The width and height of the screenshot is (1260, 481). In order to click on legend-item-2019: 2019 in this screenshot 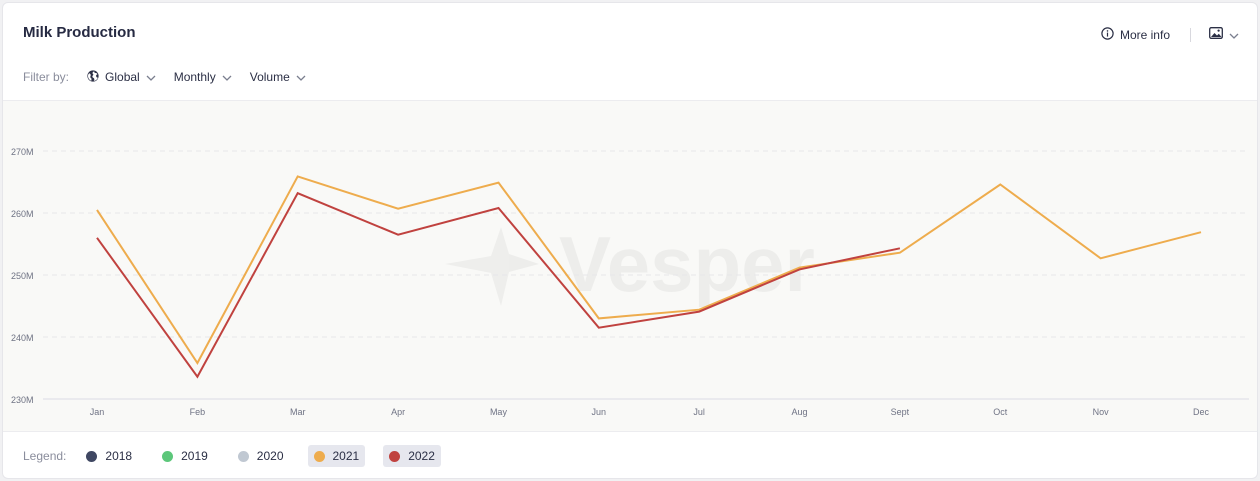, I will do `click(185, 456)`.